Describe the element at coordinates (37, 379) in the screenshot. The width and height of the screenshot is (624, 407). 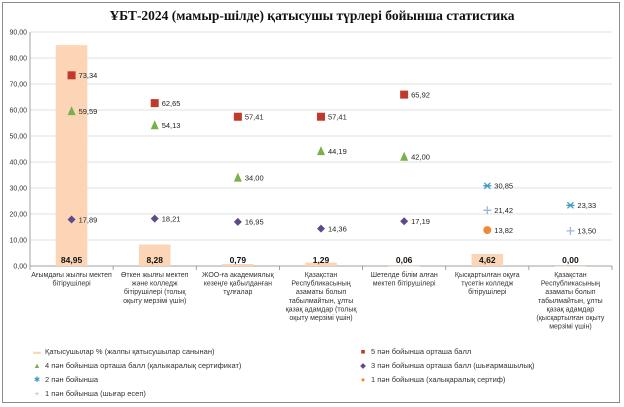
I see `legend-marker-star: ✱` at that location.